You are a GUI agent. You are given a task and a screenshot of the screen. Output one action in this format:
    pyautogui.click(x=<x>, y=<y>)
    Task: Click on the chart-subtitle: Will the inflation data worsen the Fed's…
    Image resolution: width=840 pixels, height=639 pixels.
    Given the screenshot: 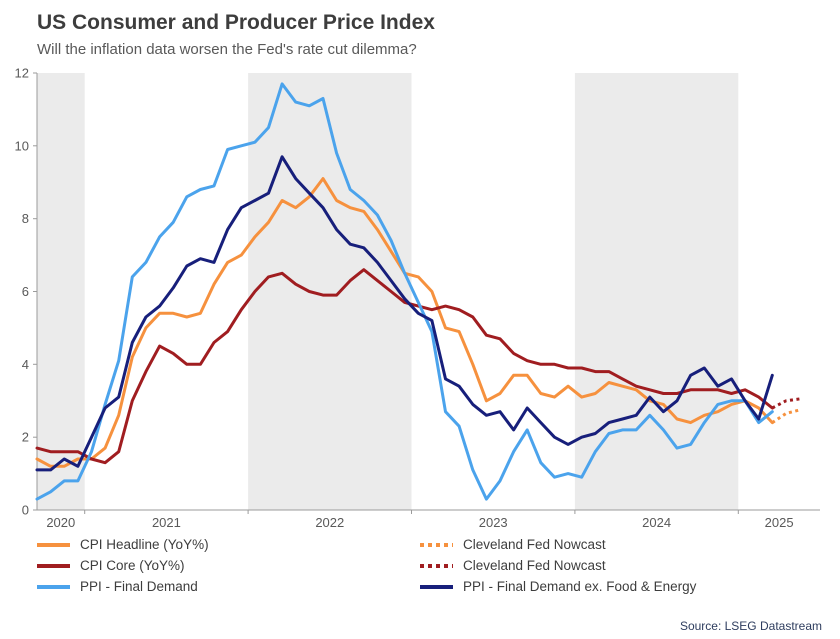 What is the action you would take?
    pyautogui.click(x=227, y=49)
    